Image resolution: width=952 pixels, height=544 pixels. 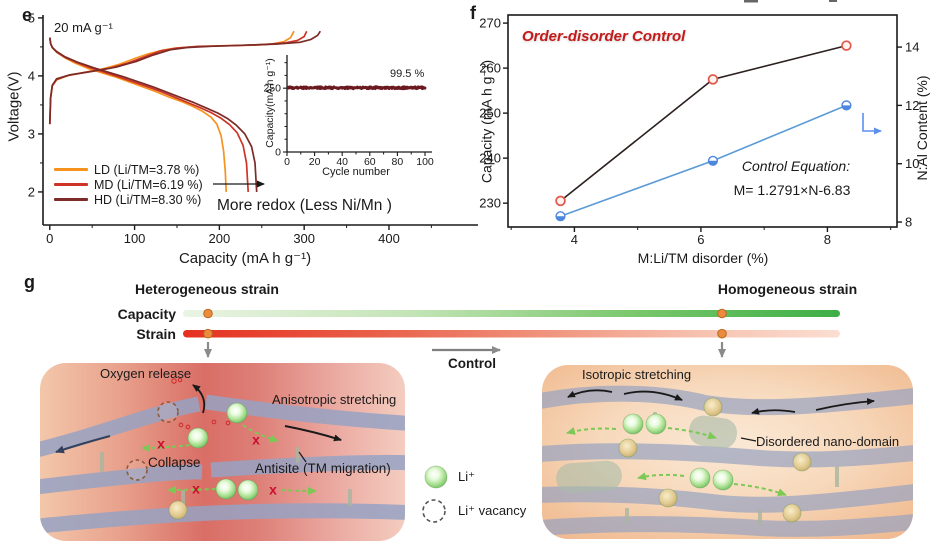 I want to click on control-equation-title: Control Equation:, so click(x=796, y=166).